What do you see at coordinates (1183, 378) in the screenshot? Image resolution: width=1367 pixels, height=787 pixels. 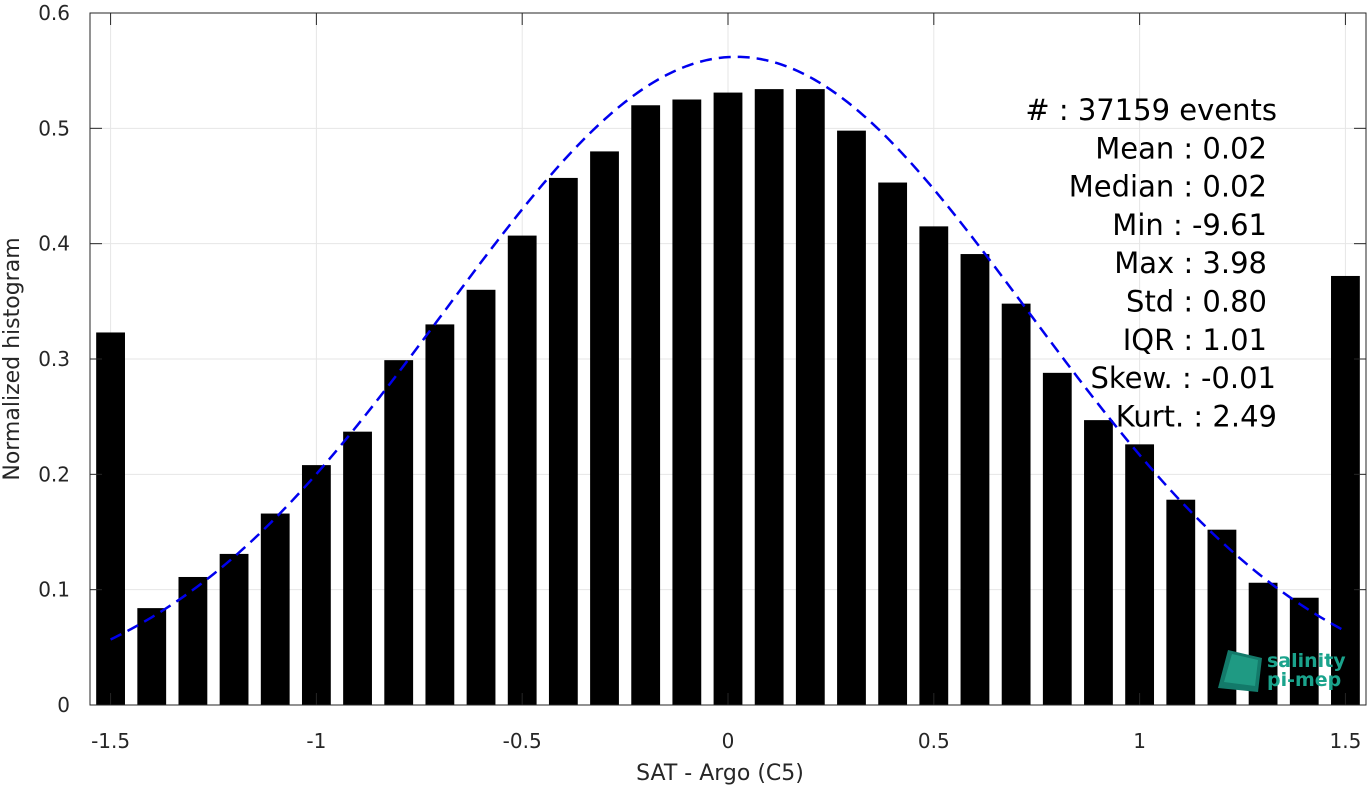 I see `stats-line-7: Skew. : -0.01` at bounding box center [1183, 378].